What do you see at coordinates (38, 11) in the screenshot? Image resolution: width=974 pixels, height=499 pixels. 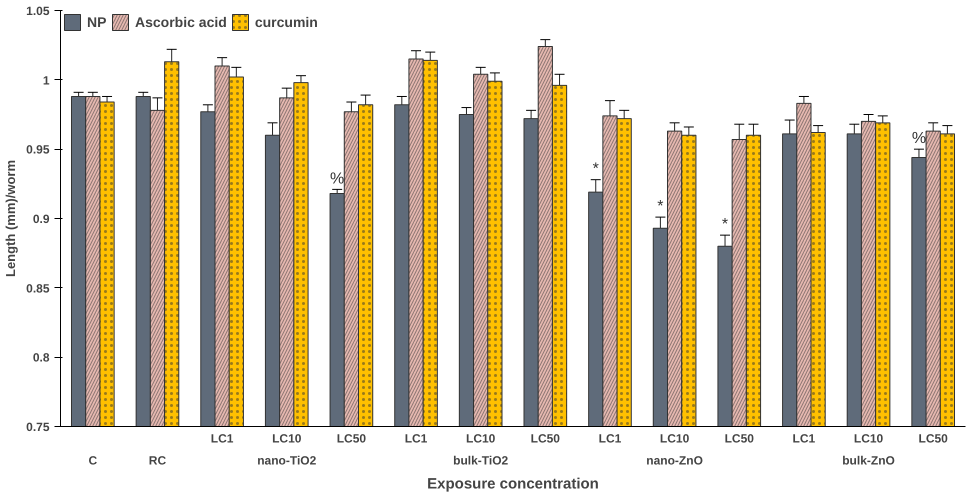 I see `y-tick-label: 1.05` at bounding box center [38, 11].